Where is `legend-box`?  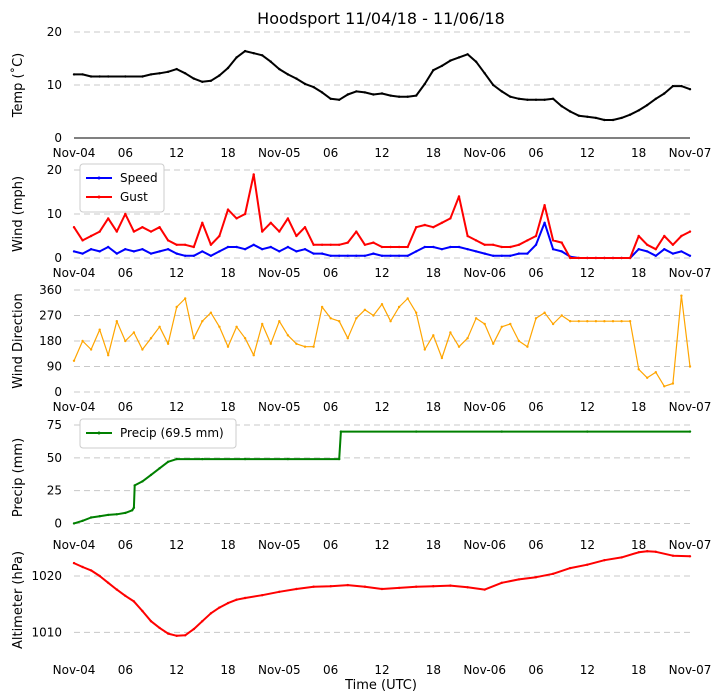 legend-box is located at coordinates (122, 188).